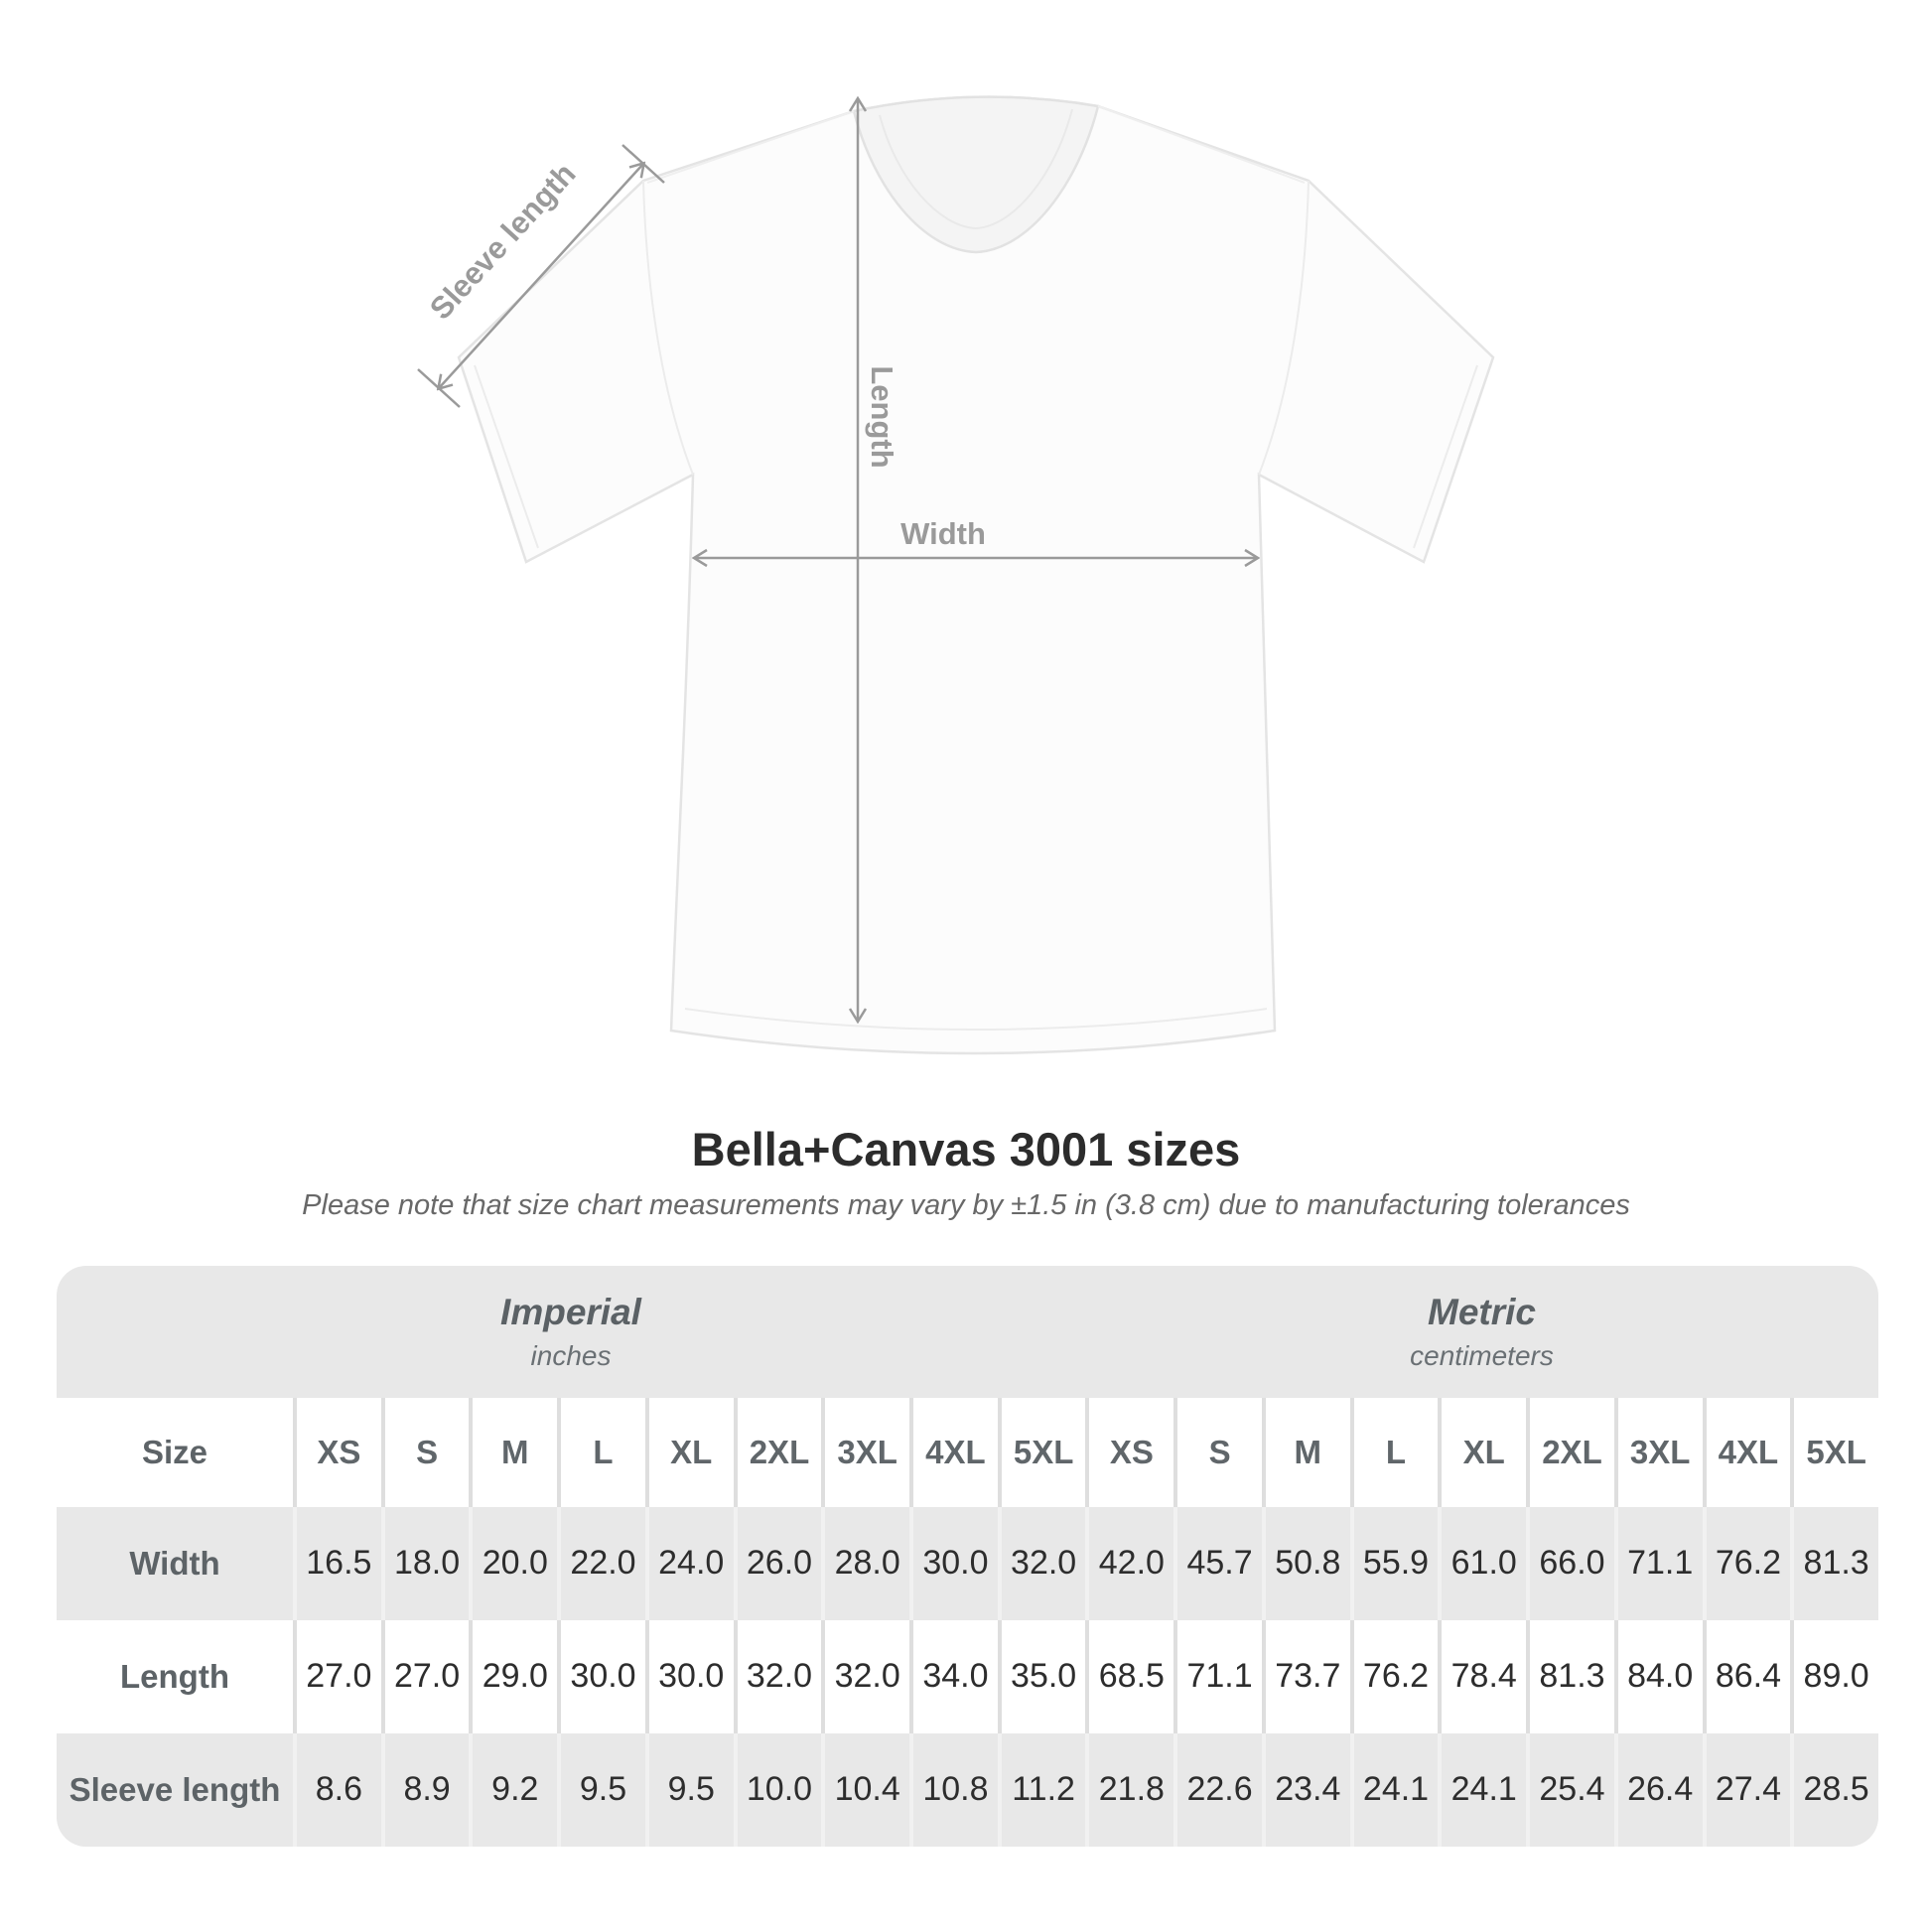 The height and width of the screenshot is (1932, 1932). I want to click on measurement-cell: 86.4, so click(1748, 1676).